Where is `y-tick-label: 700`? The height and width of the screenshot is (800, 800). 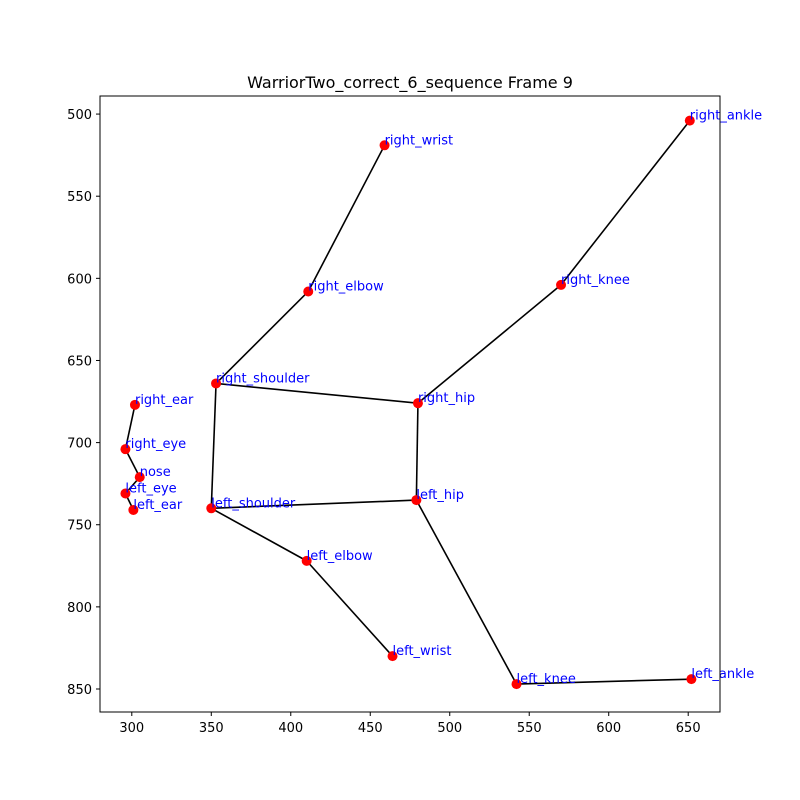 y-tick-label: 700 is located at coordinates (79, 444).